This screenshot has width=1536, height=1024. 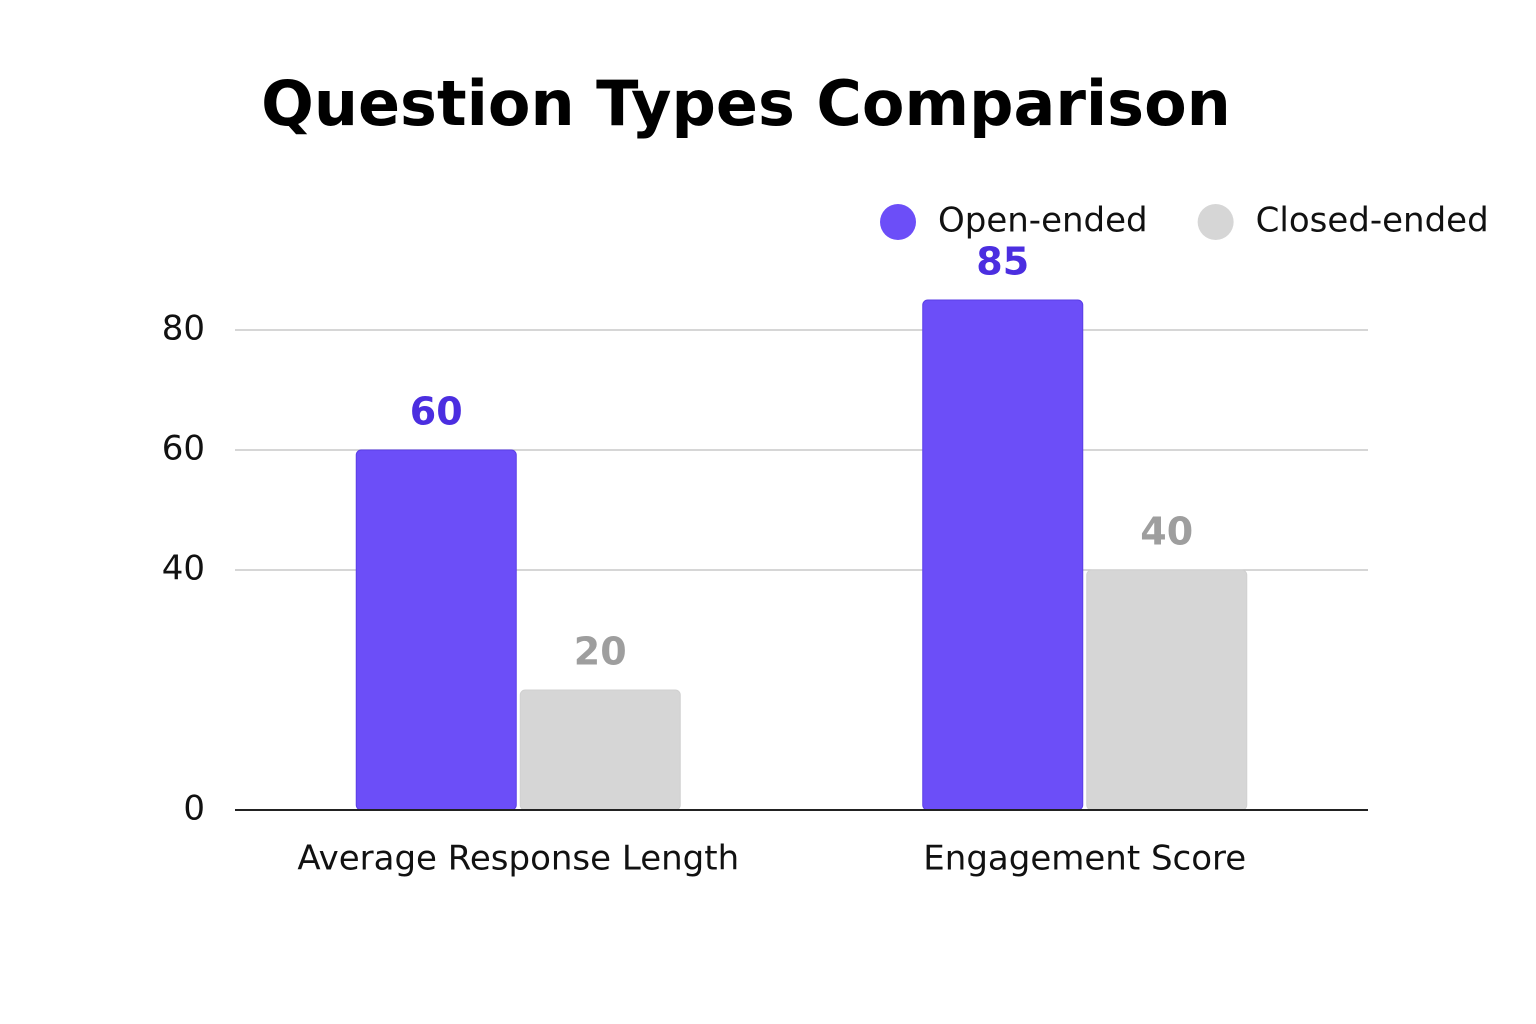 What do you see at coordinates (1002, 262) in the screenshot?
I see `data-label: 85` at bounding box center [1002, 262].